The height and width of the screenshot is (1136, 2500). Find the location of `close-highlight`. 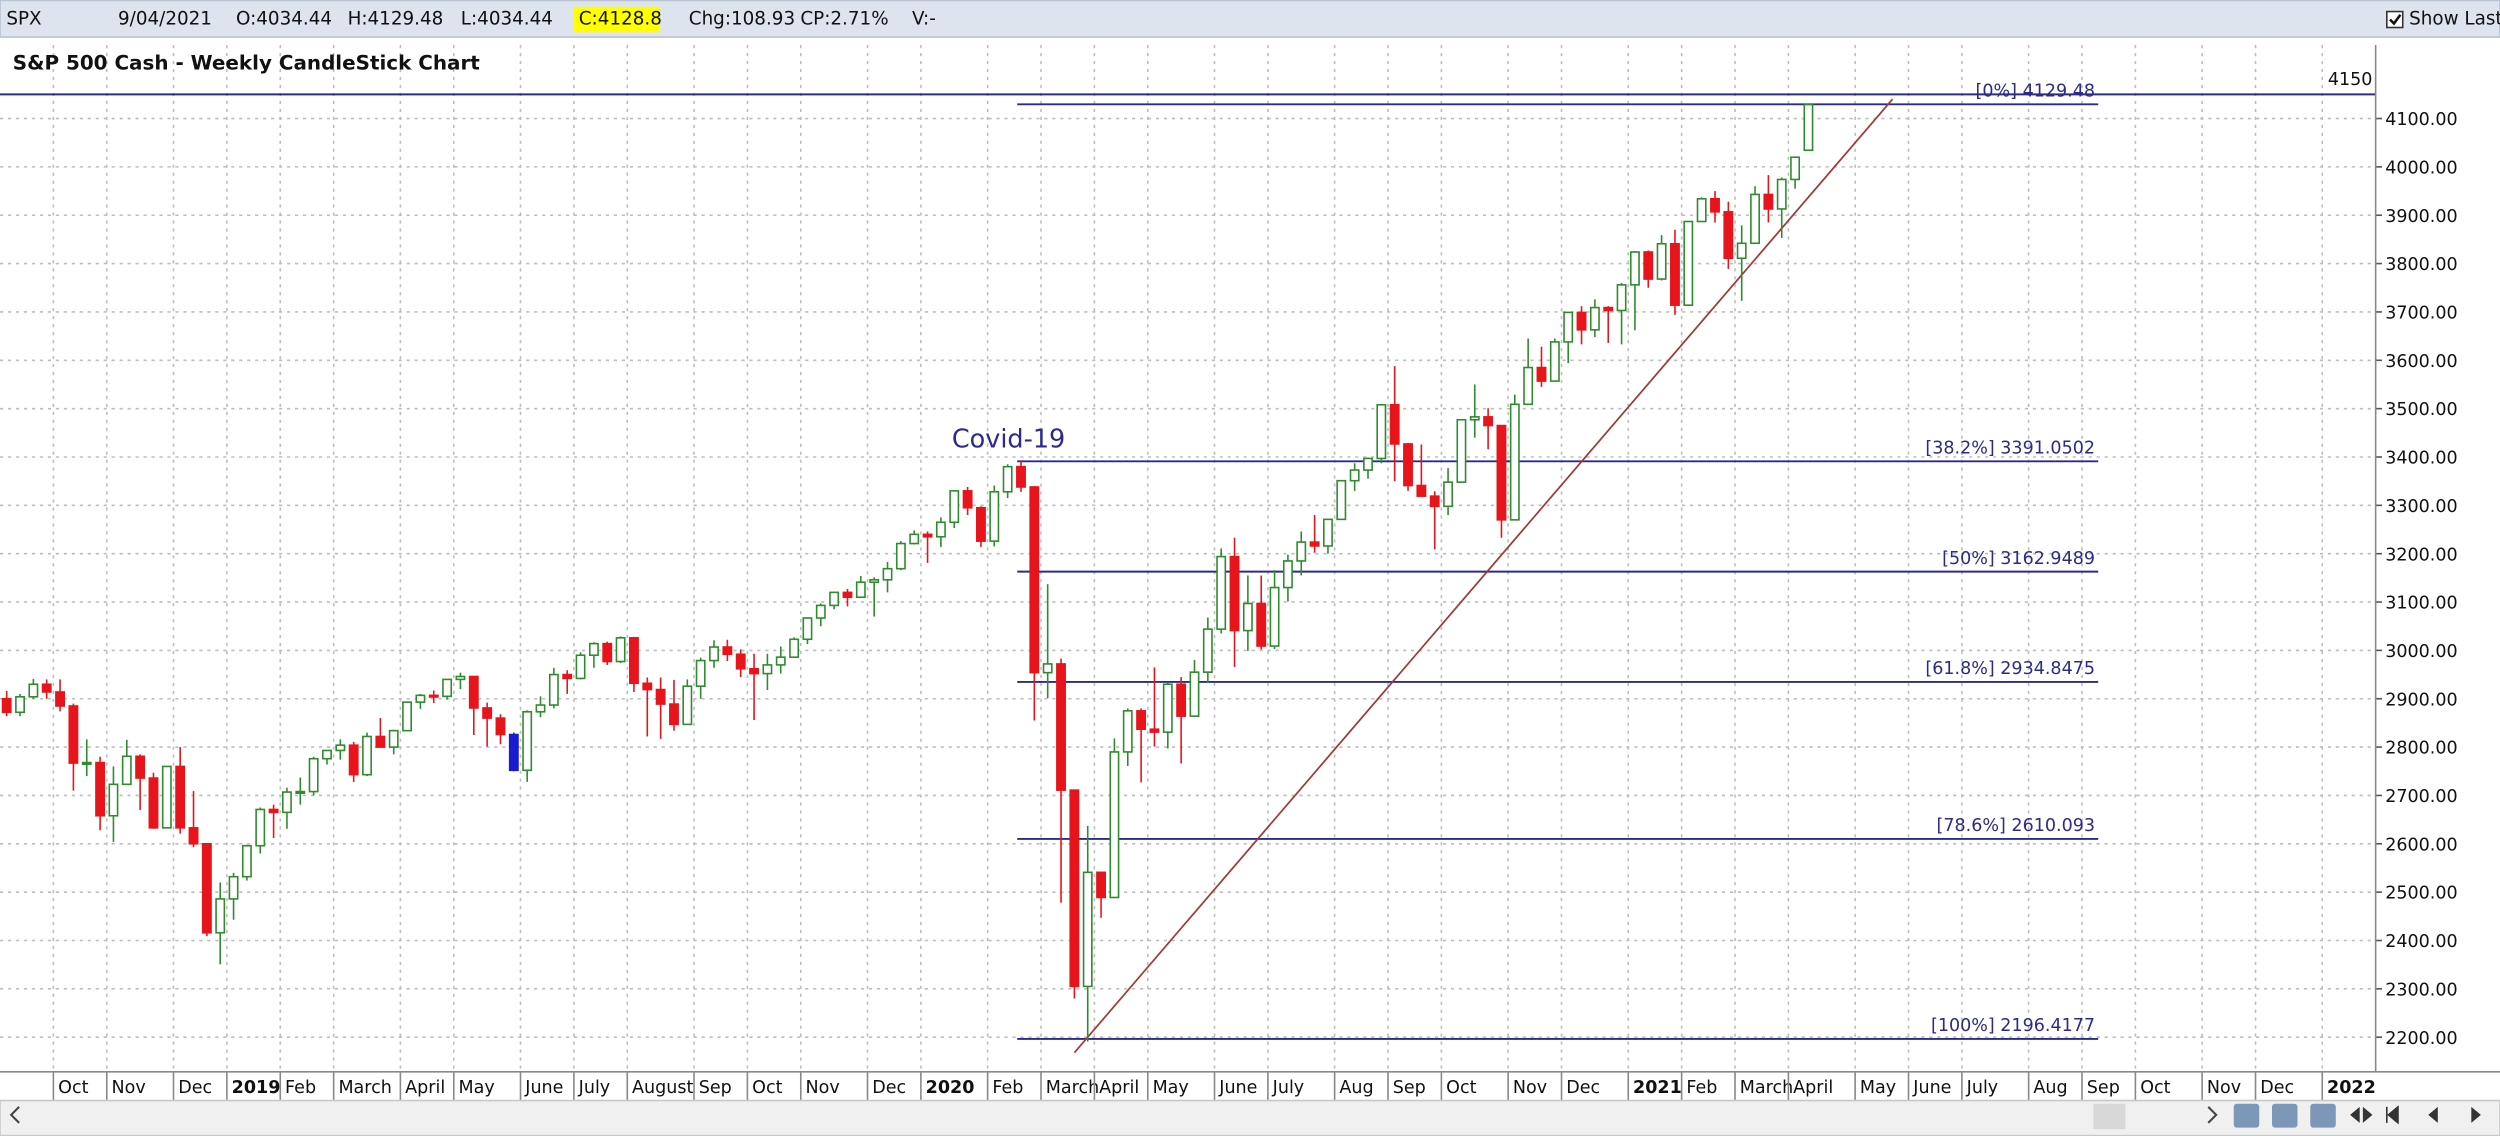

close-highlight is located at coordinates (617, 19).